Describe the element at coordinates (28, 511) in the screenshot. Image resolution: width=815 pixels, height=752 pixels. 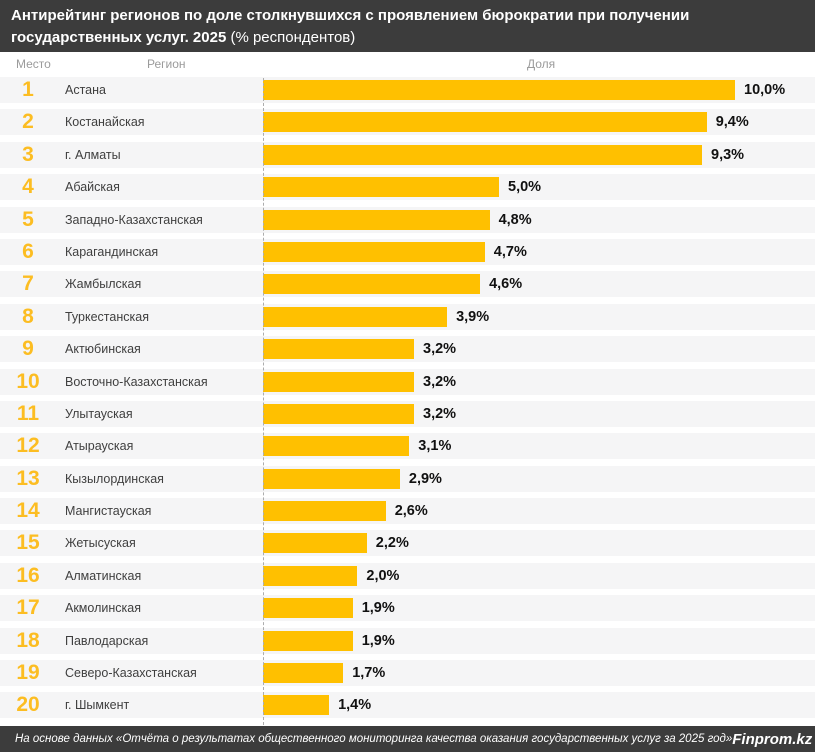
I see `rank-value: 14` at that location.